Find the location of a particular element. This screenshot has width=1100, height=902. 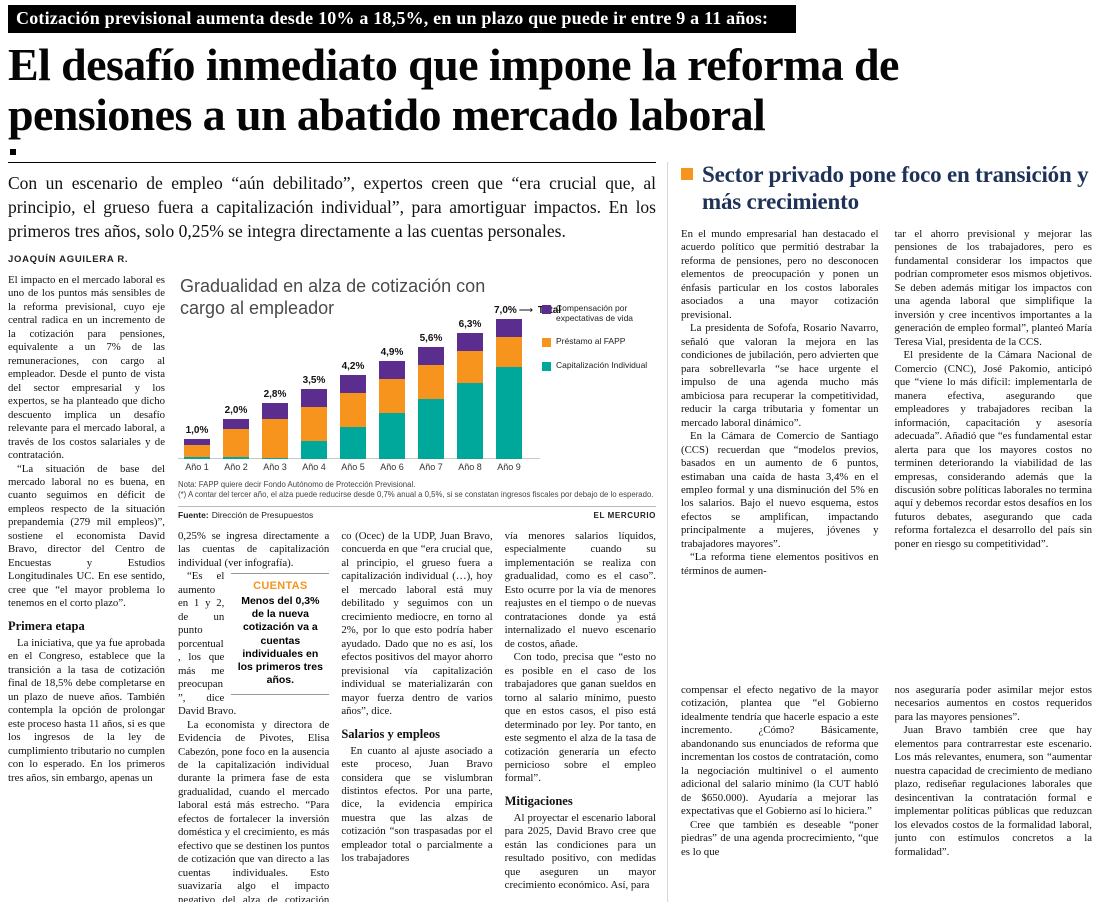

chart-source: Fuente: Dirección de Presupuestos is located at coordinates (245, 515).